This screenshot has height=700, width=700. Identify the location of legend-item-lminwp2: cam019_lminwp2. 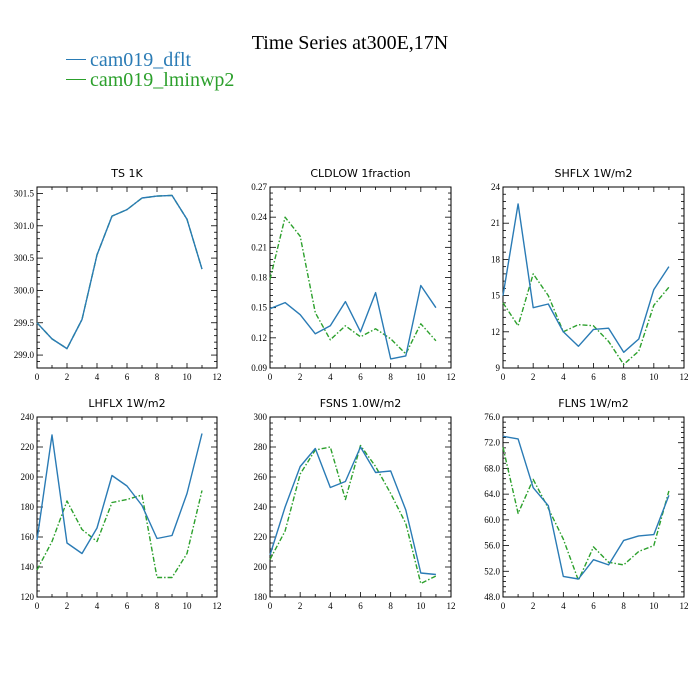
(150, 80).